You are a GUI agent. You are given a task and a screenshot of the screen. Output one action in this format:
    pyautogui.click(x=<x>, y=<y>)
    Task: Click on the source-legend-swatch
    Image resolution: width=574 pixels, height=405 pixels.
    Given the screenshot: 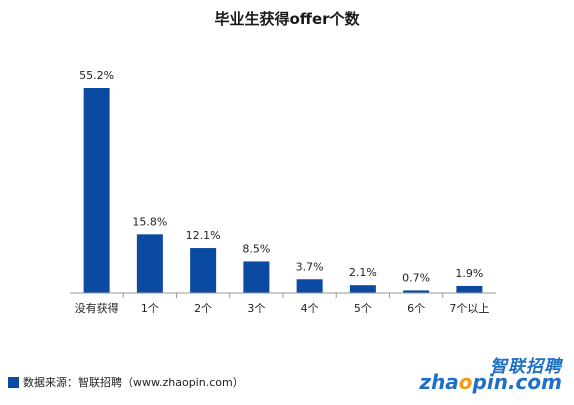 What is the action you would take?
    pyautogui.click(x=13, y=382)
    